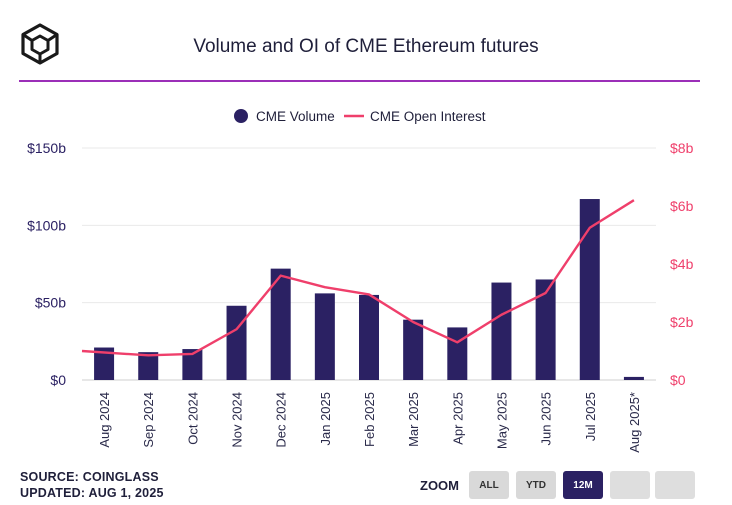 This screenshot has width=732, height=505. I want to click on left-axis-tick-label: $150b, so click(46, 148).